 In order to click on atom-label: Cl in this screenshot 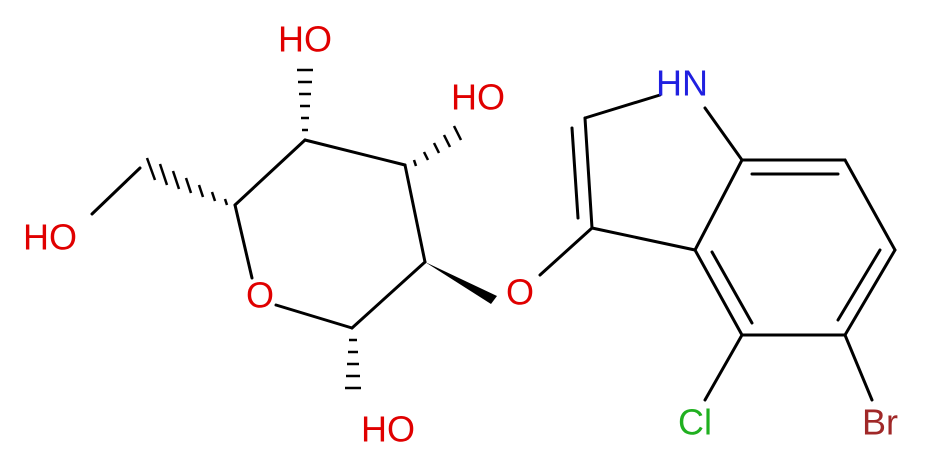, I will do `click(695, 422)`.